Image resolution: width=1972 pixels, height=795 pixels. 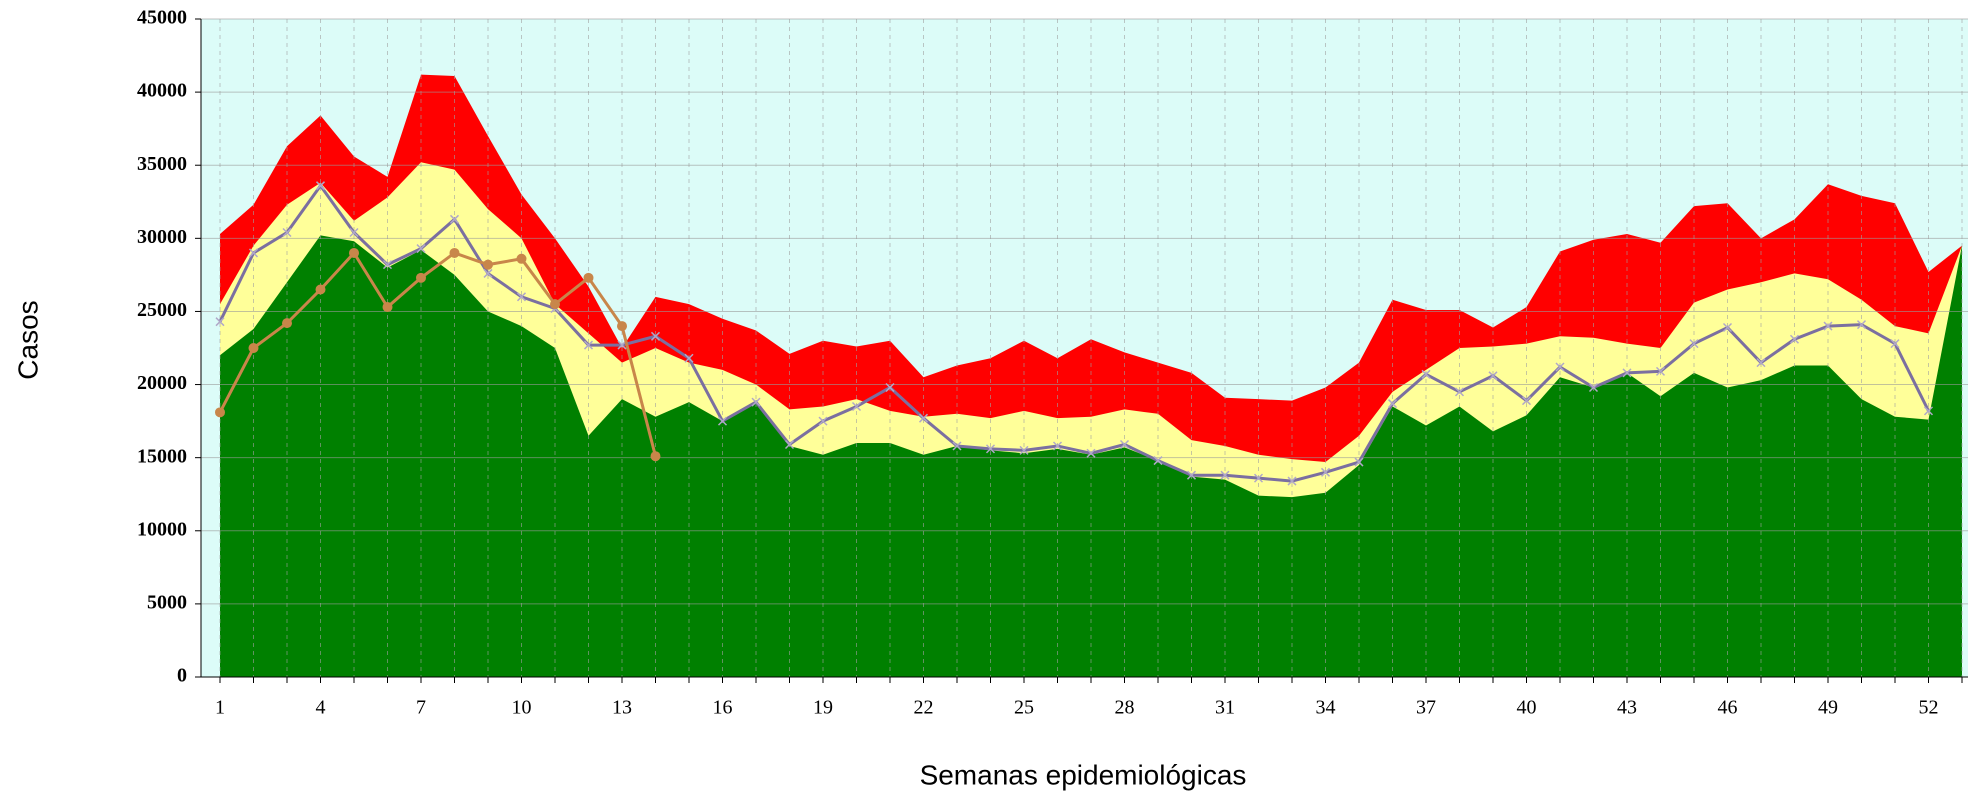 What do you see at coordinates (522, 708) in the screenshot?
I see `x-tick-label: 10` at bounding box center [522, 708].